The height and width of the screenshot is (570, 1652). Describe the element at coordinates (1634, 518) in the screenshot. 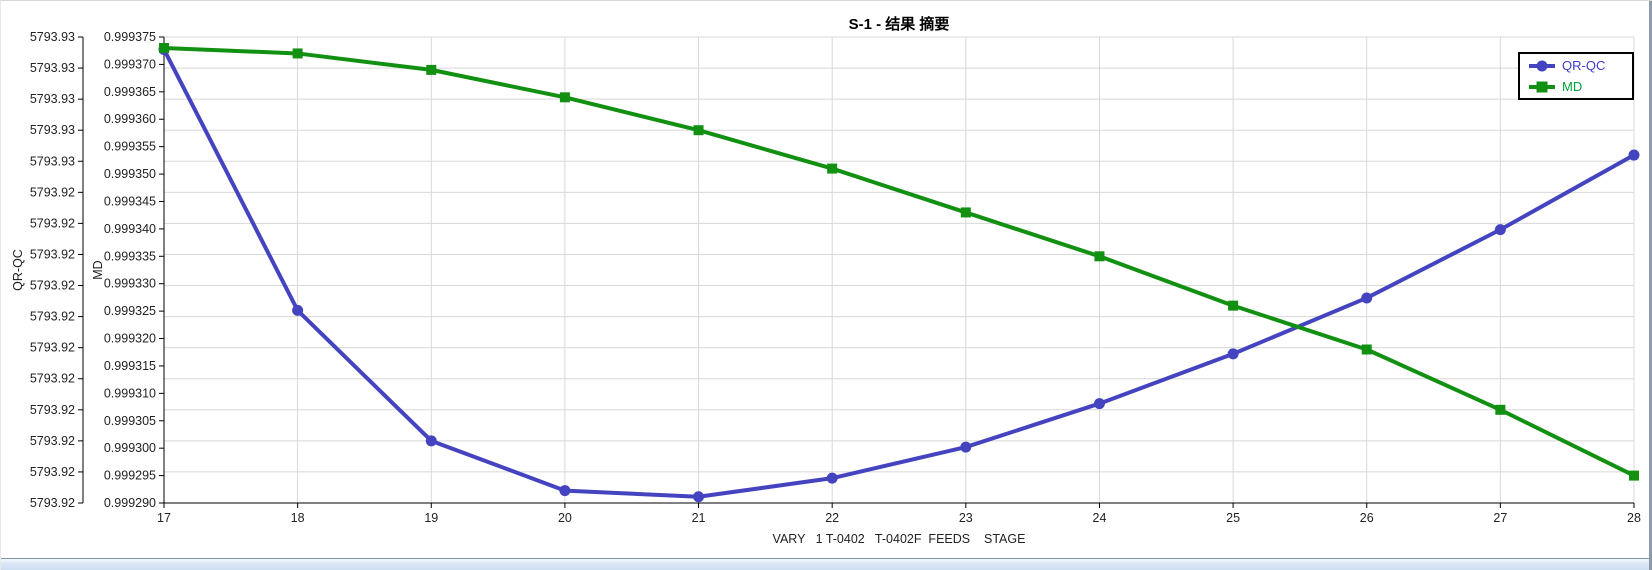

I see `svg-text: 28` at that location.